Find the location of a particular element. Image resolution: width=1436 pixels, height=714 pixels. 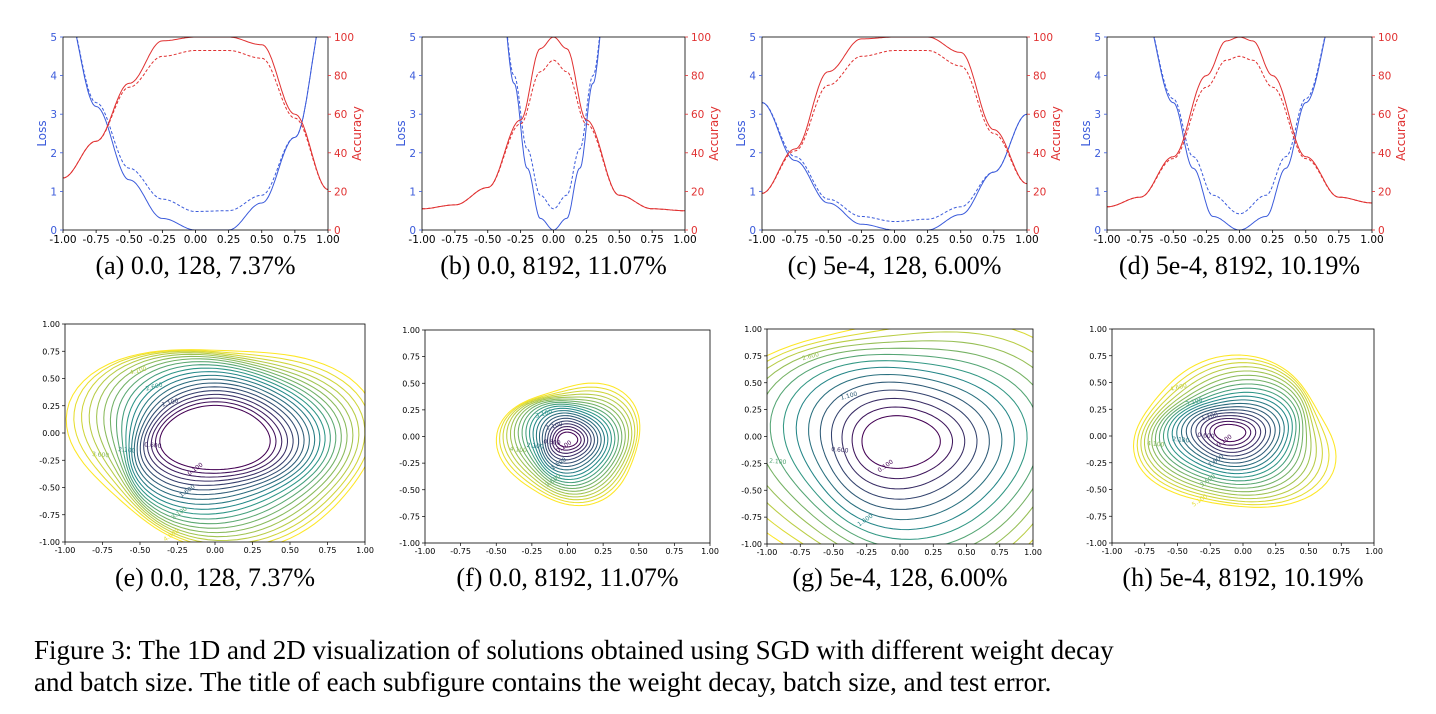

contour-level-label: 2.100 is located at coordinates (1181, 440).